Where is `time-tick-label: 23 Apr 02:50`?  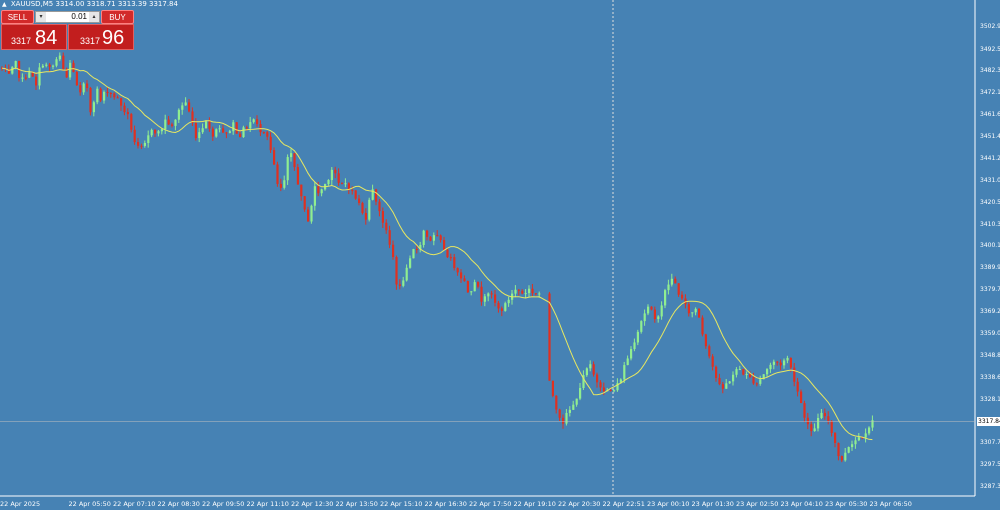 time-tick-label: 23 Apr 02:50 is located at coordinates (757, 504).